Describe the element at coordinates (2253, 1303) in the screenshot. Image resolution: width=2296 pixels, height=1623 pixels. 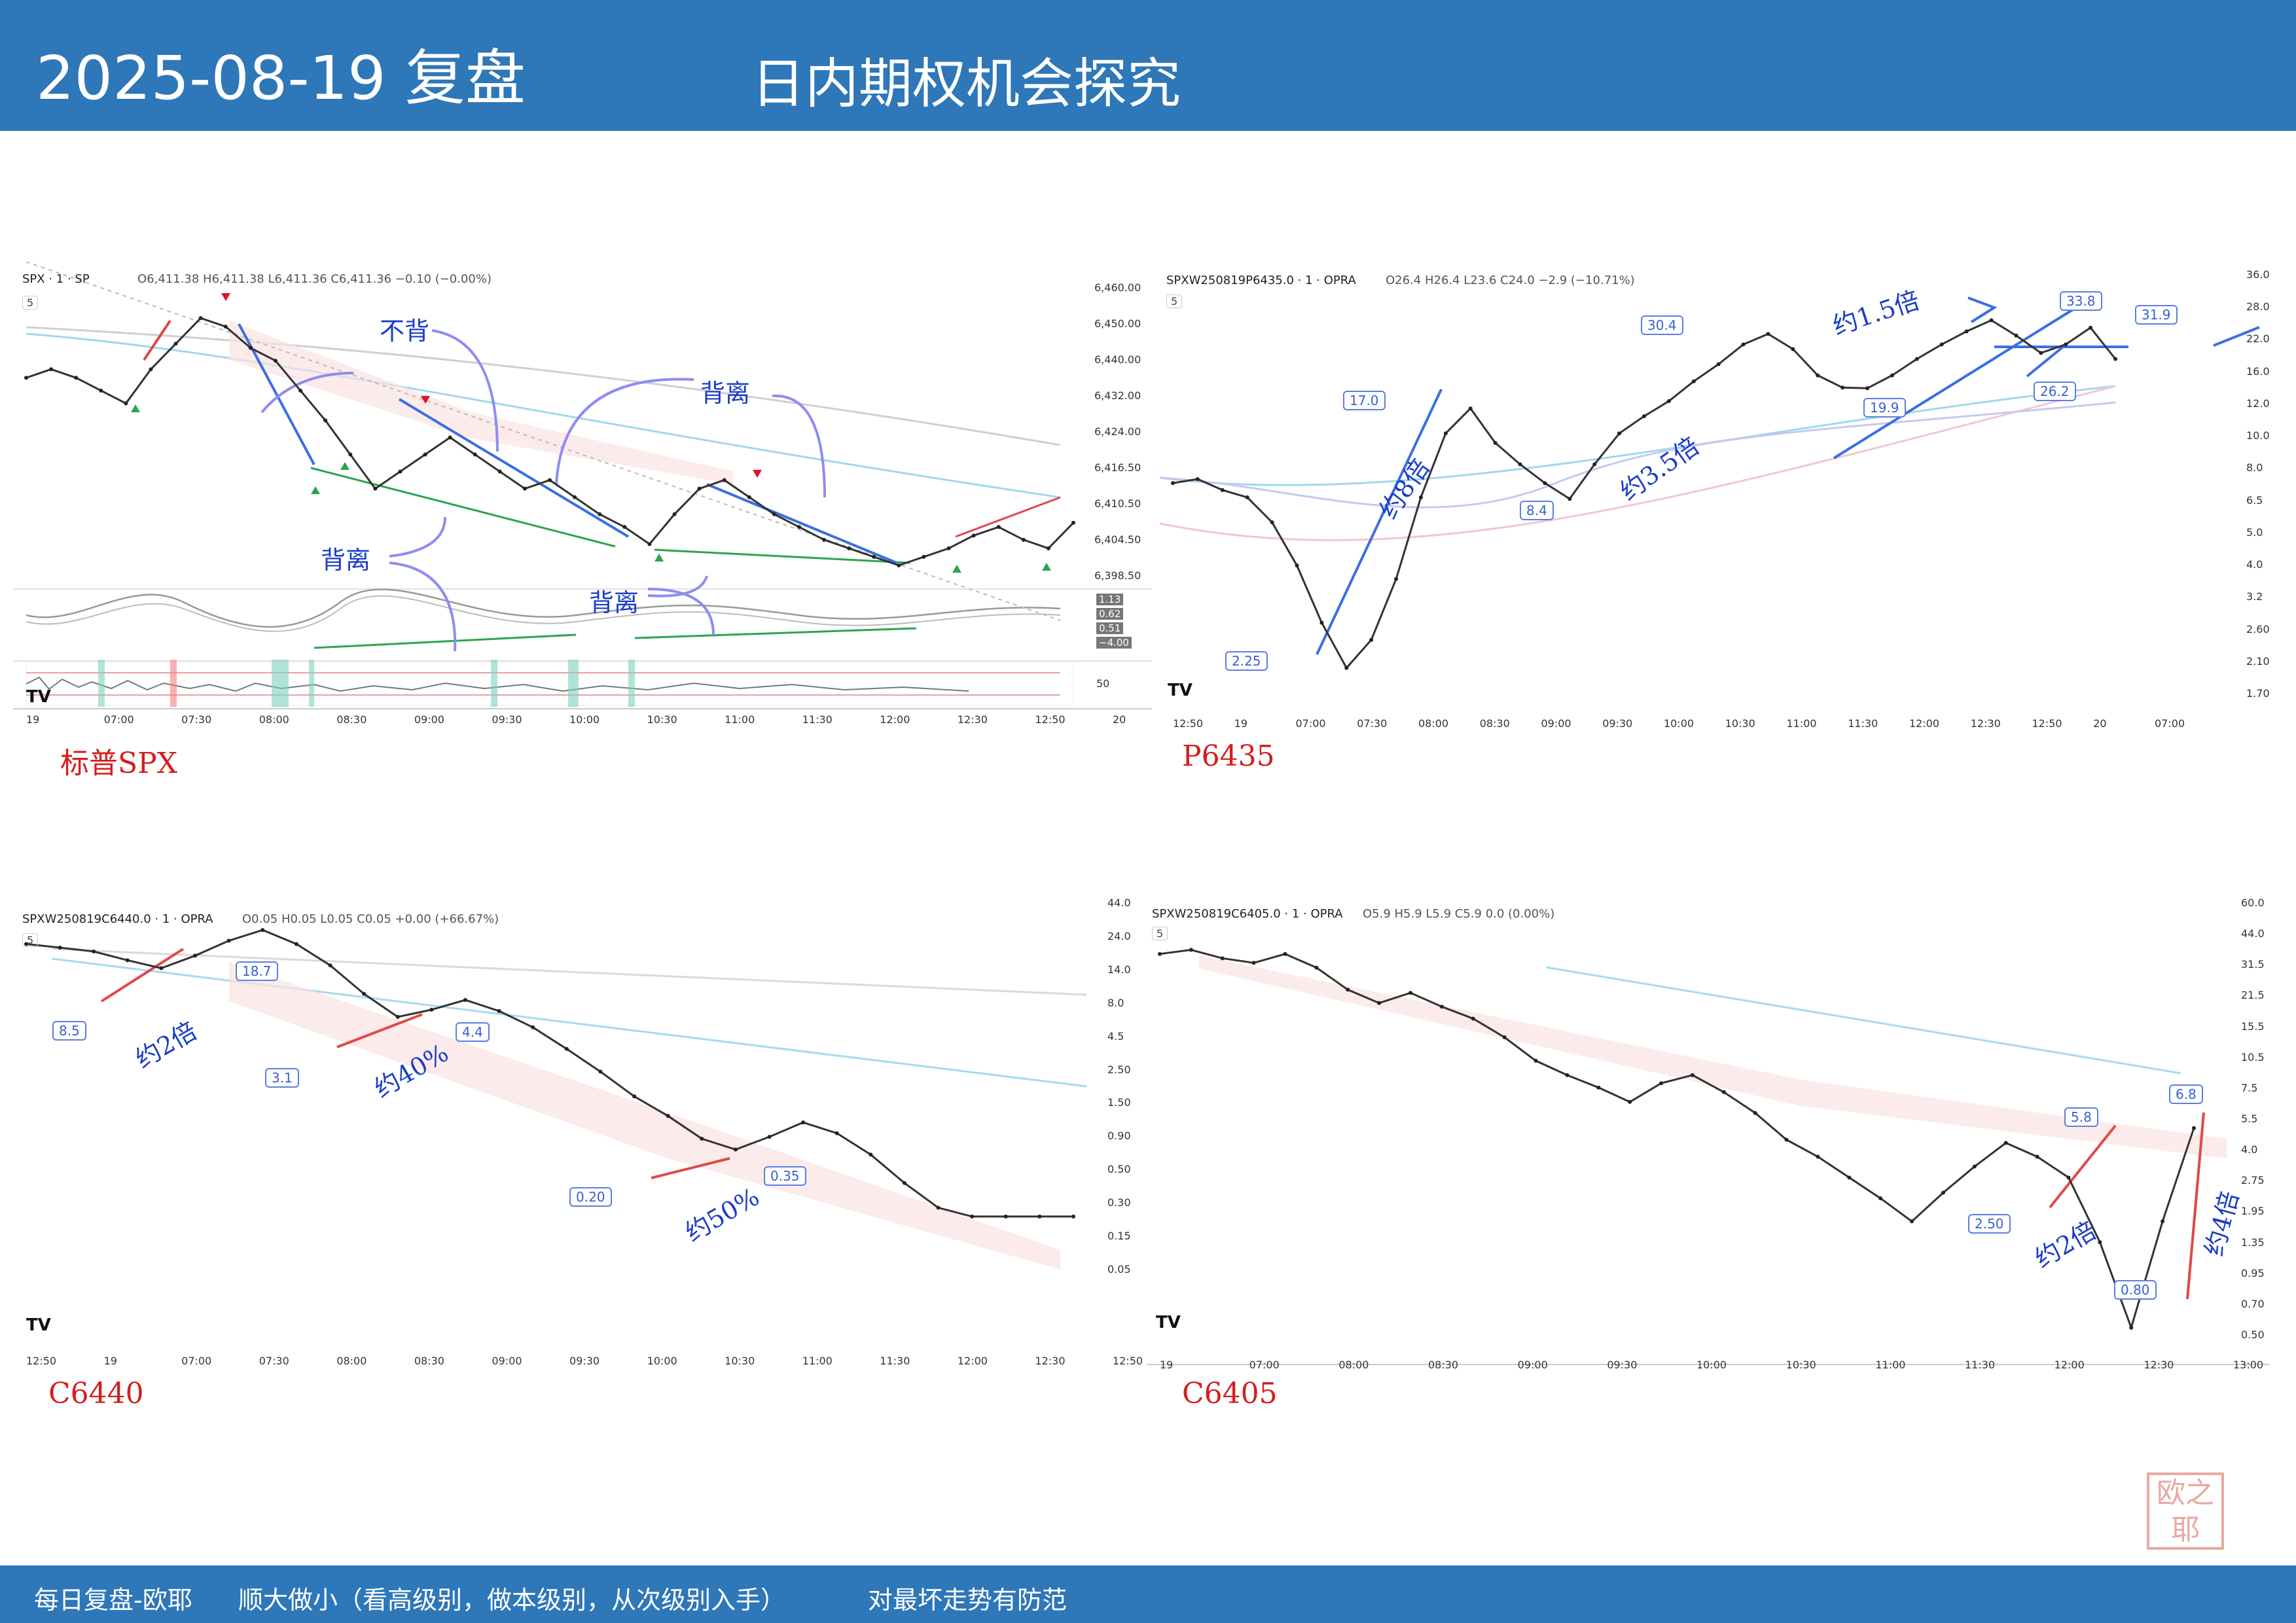
I see `y-tick-label: 0.70` at that location.